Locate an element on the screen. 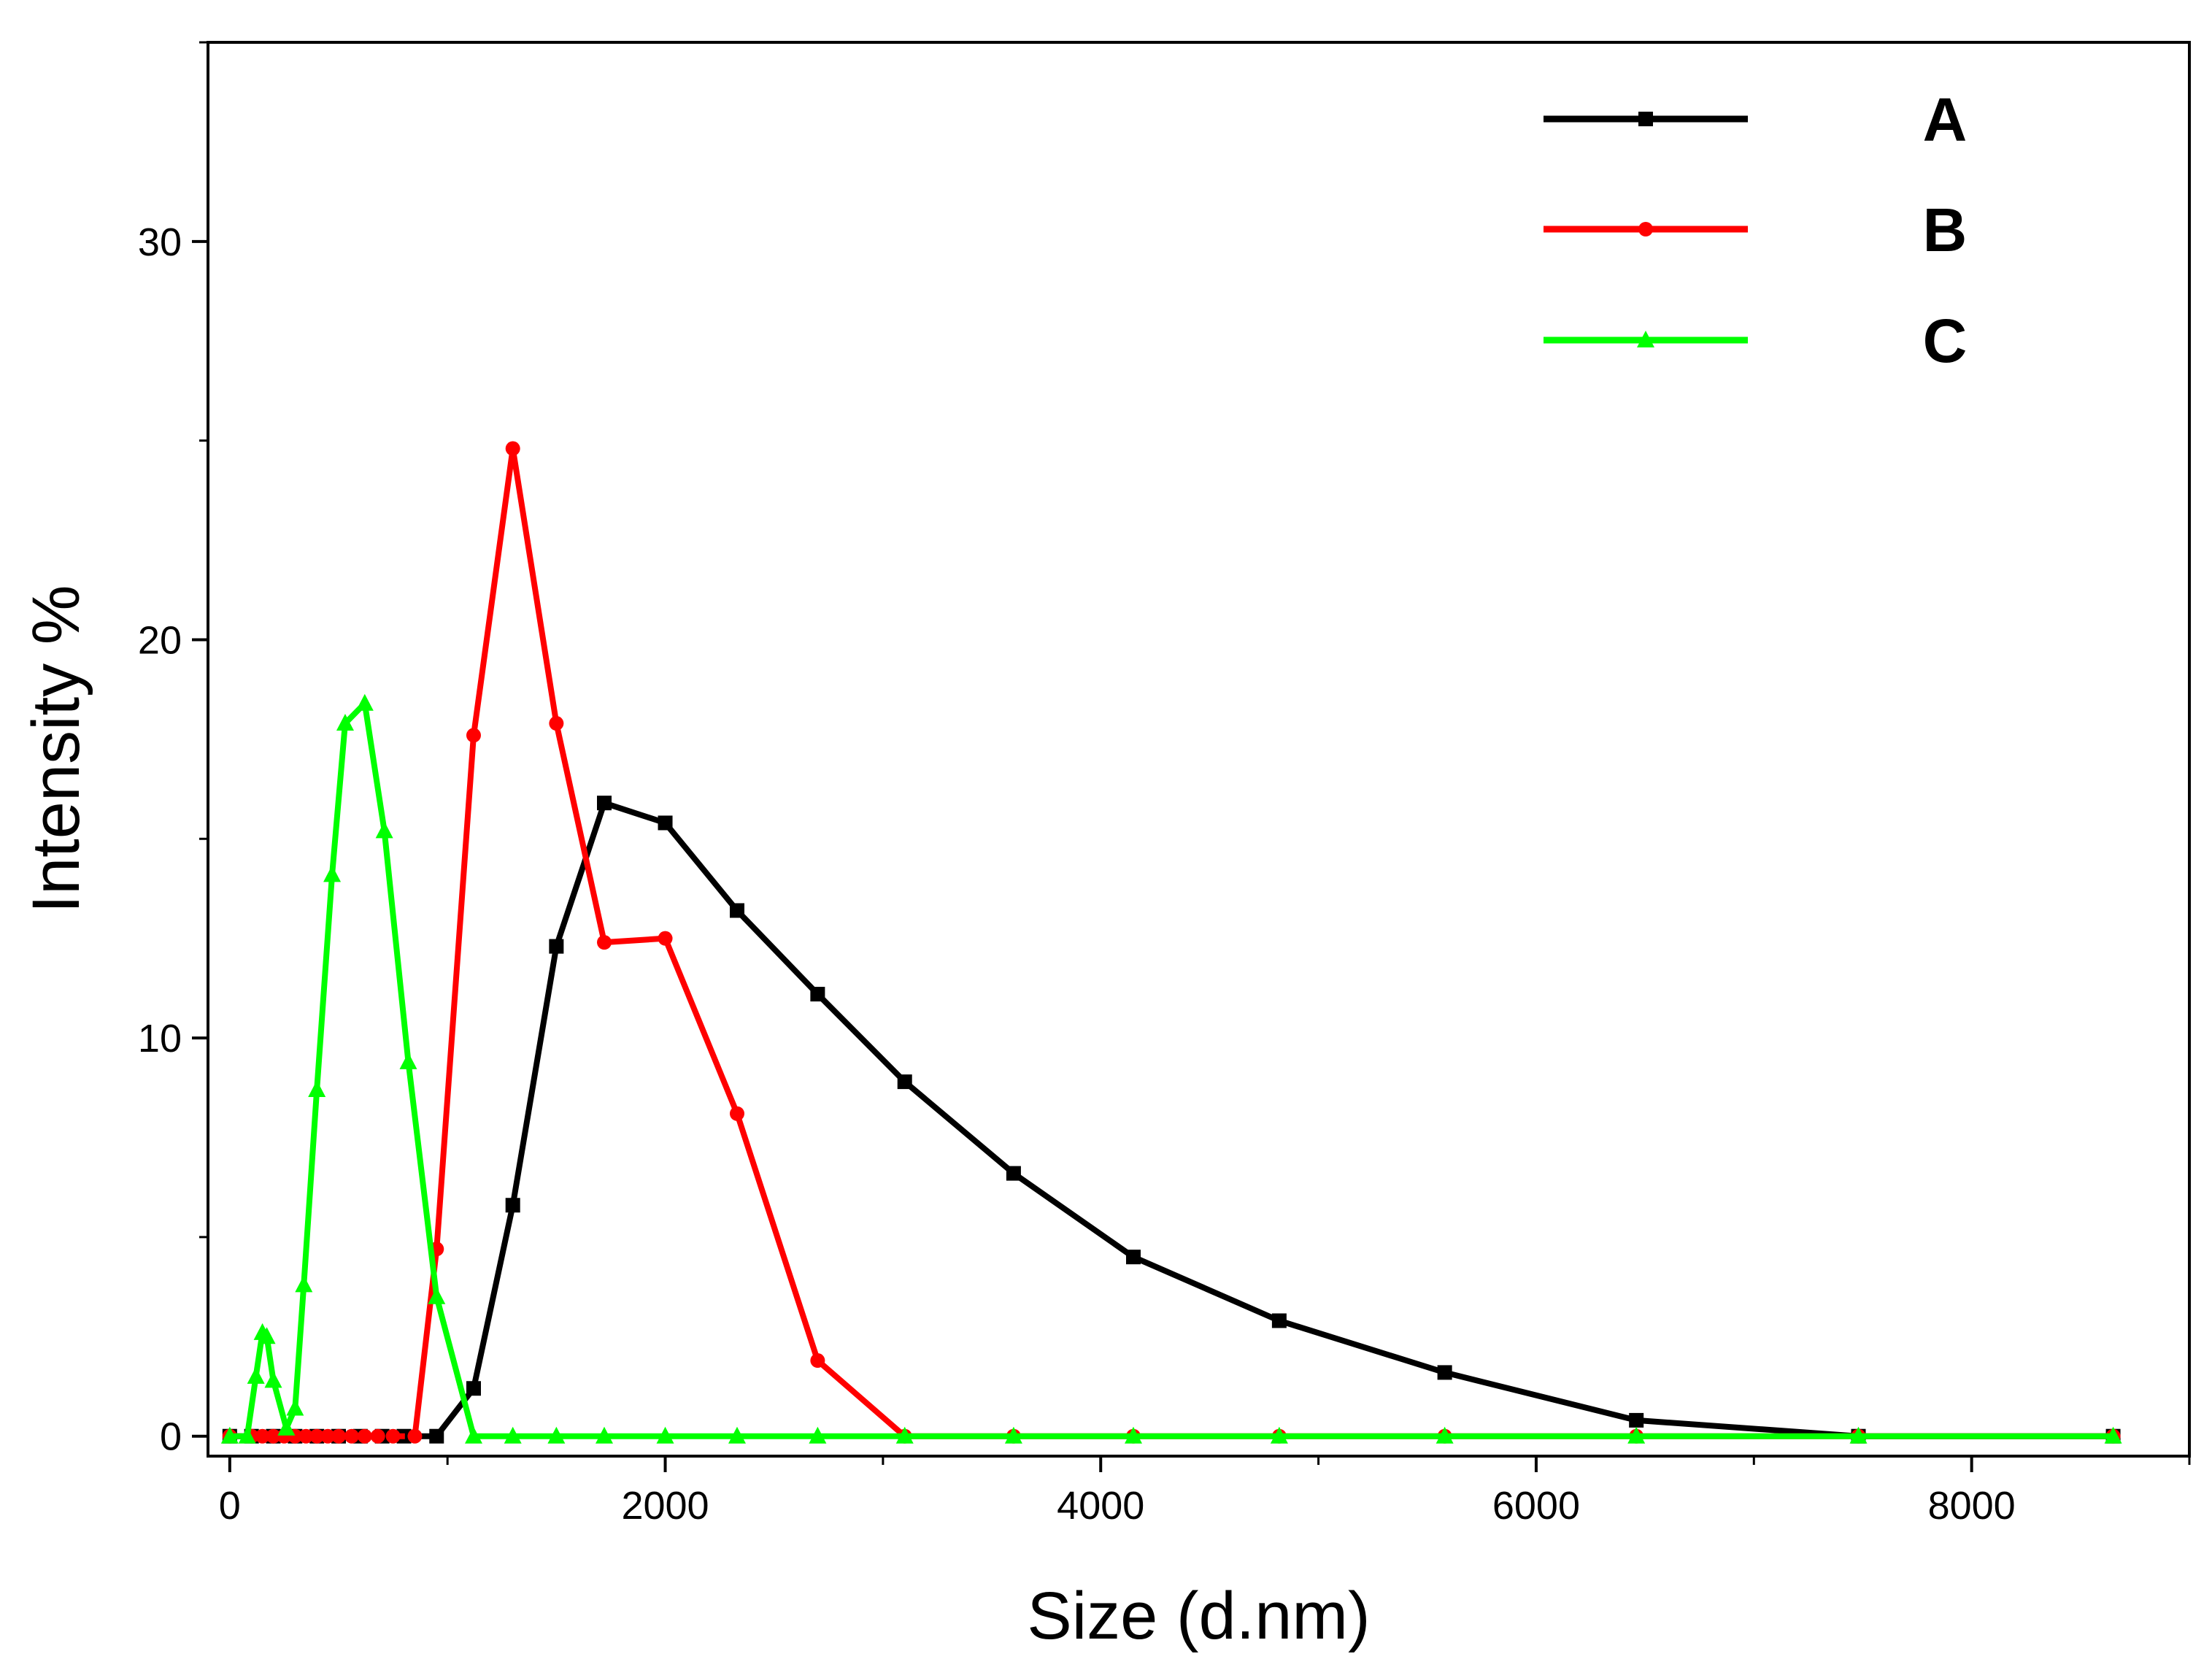 This screenshot has width=2212, height=1678. y-tick-label: 30 is located at coordinates (160, 242).